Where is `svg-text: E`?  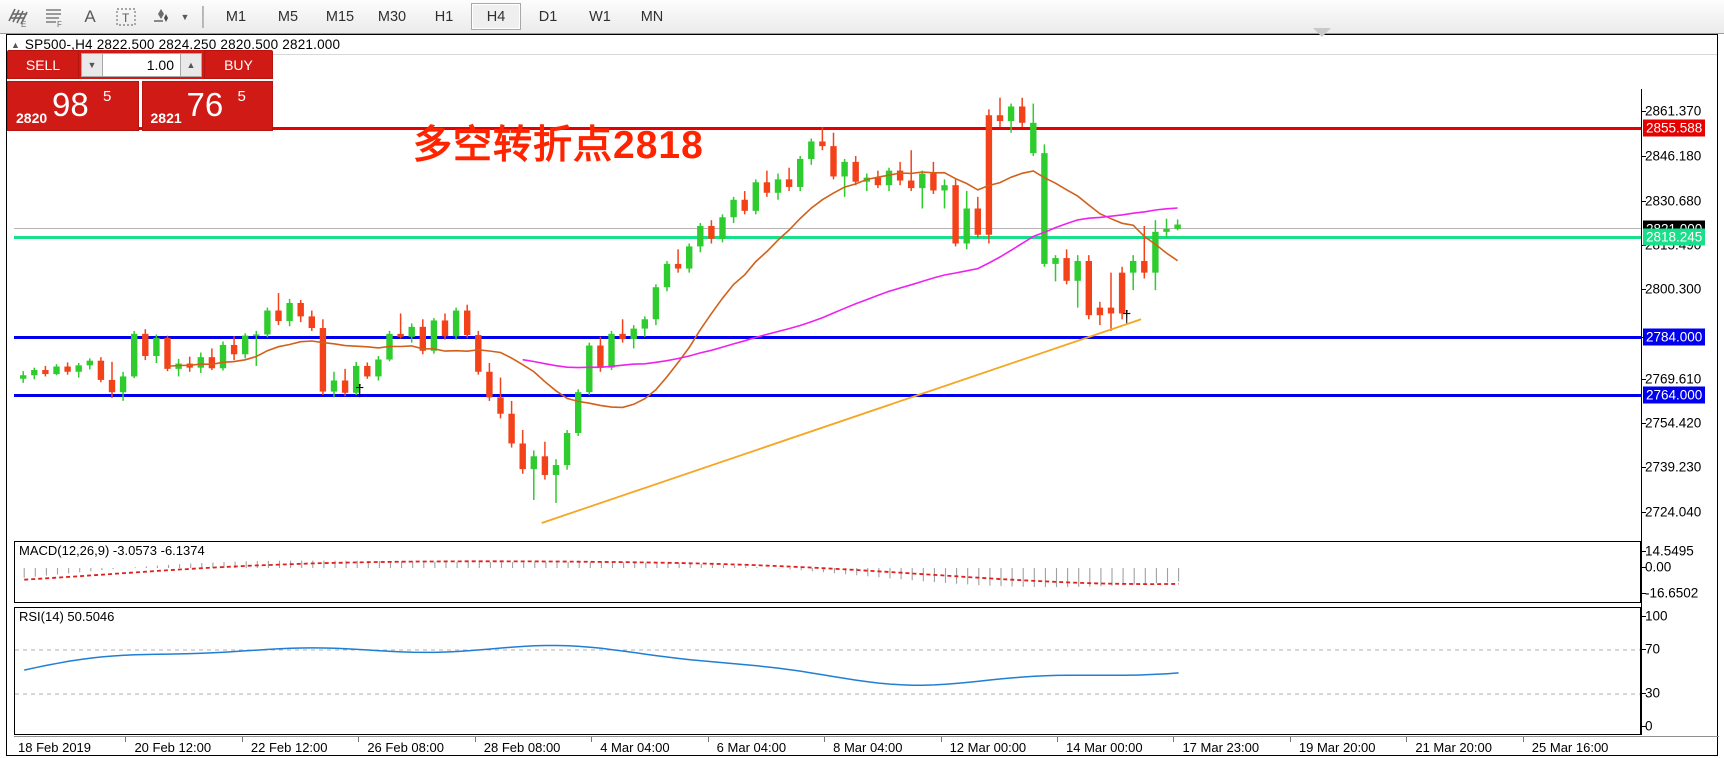
svg-text: E is located at coordinates (23, 24).